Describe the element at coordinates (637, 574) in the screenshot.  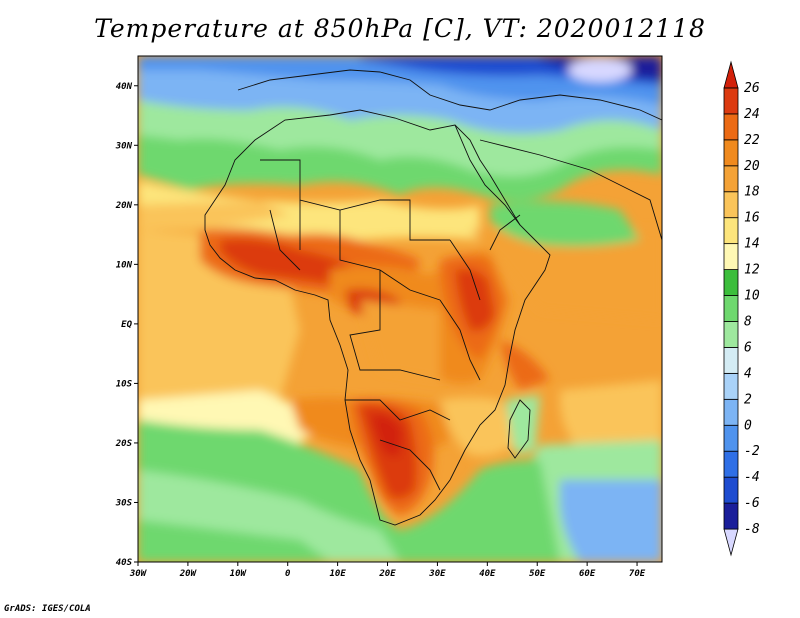
I see `x-tick-label: 70E` at that location.